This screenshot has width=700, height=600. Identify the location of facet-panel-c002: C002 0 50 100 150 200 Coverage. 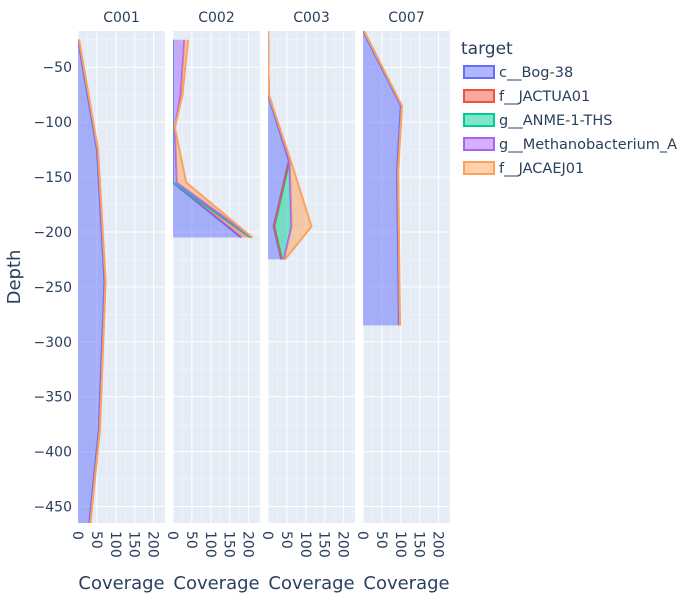
(212, 302).